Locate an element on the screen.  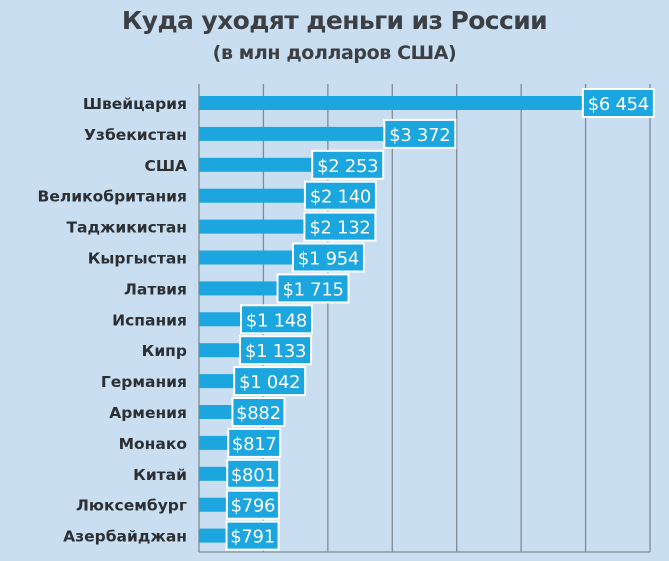
value-label: $796 is located at coordinates (253, 506).